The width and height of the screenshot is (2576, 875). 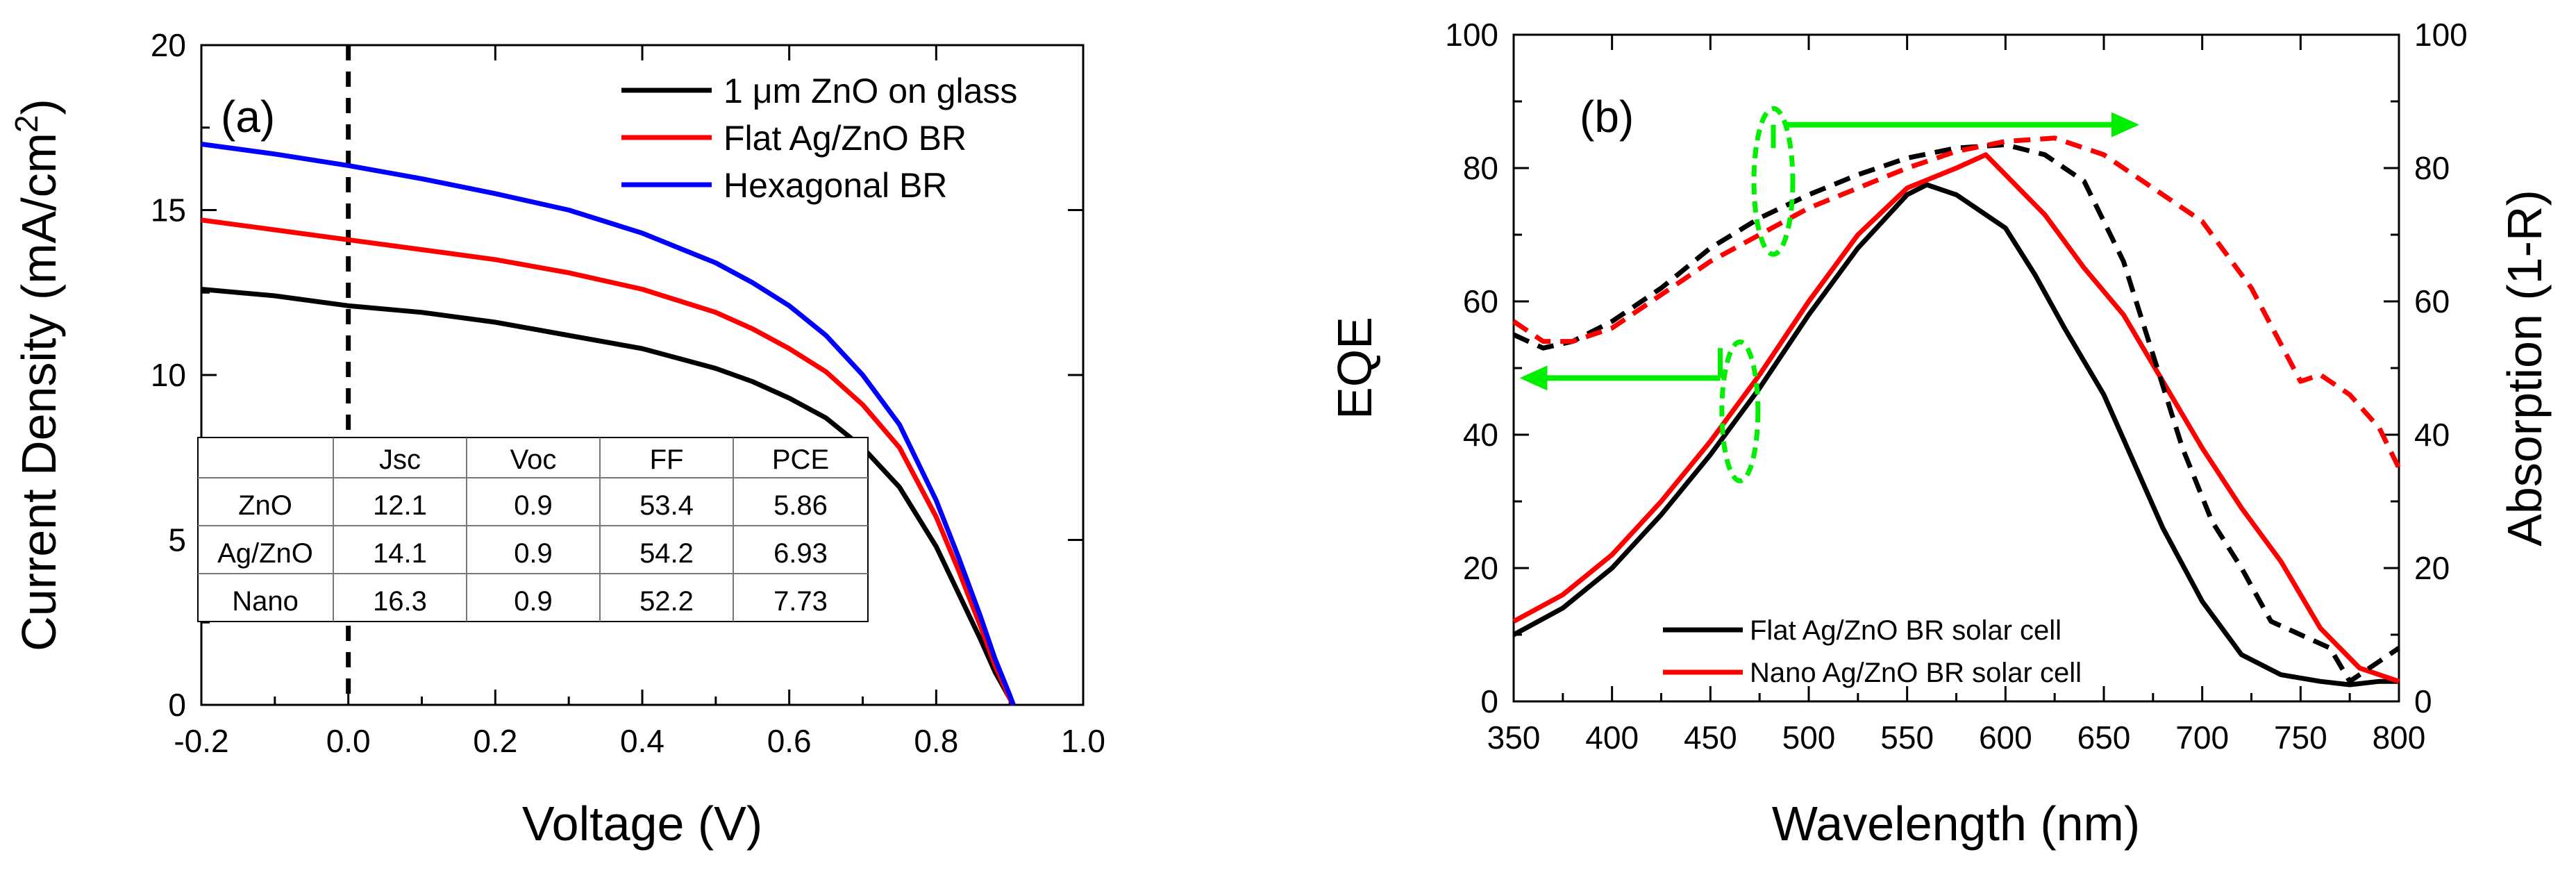 What do you see at coordinates (1480, 168) in the screenshot?
I see `chart-b-y-tick-label: 80` at bounding box center [1480, 168].